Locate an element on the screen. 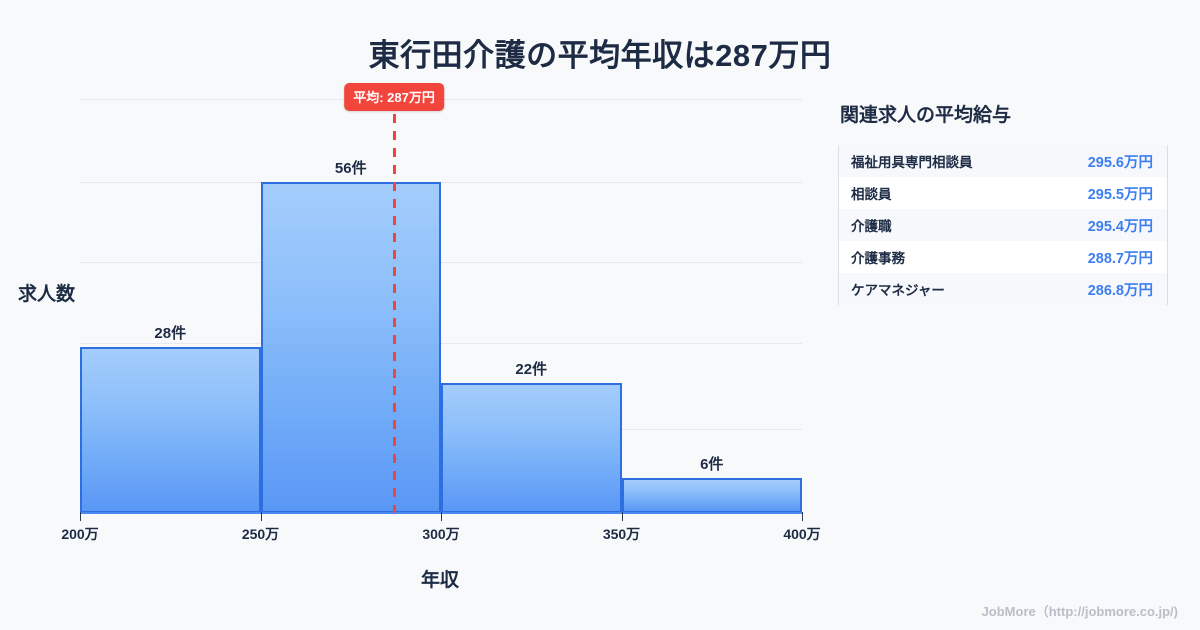 The width and height of the screenshot is (1200, 630). y-axis-label: 求人数 is located at coordinates (47, 294).